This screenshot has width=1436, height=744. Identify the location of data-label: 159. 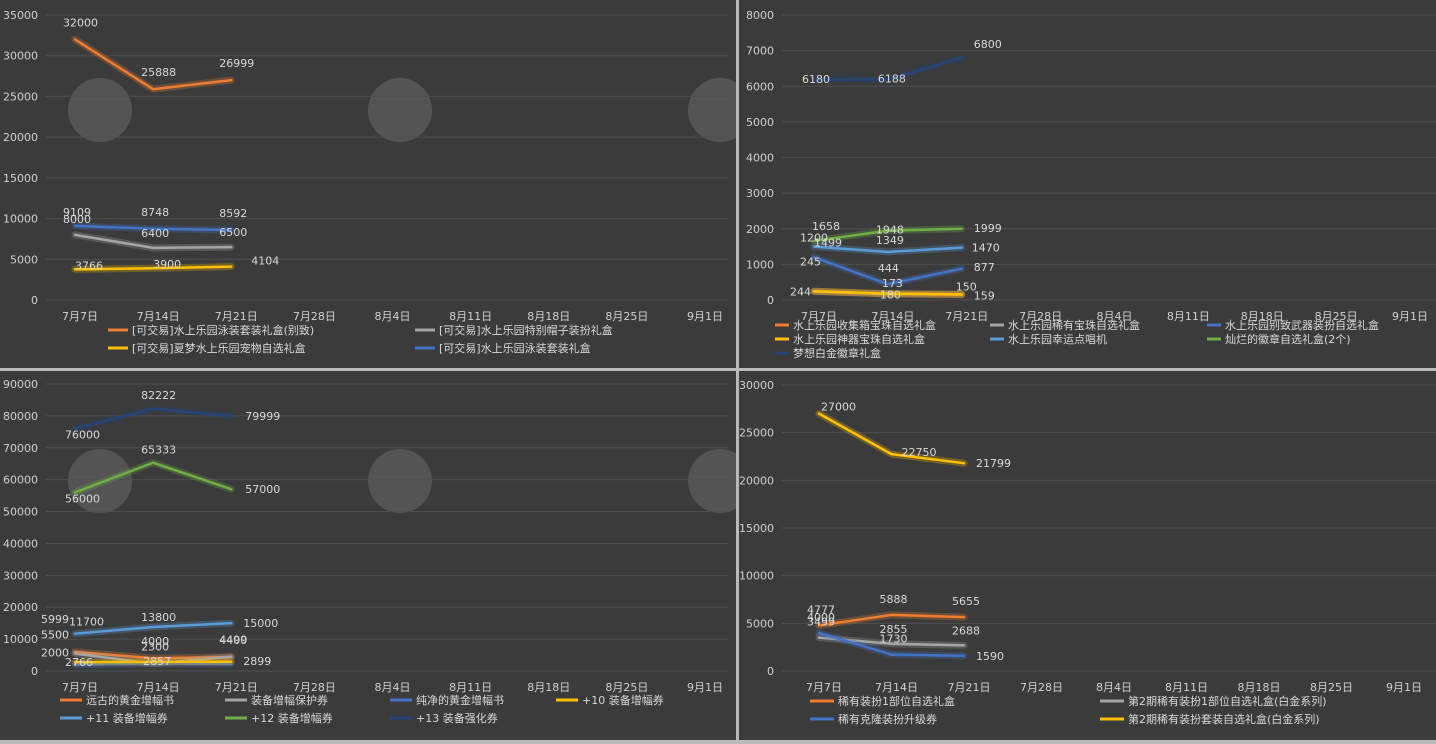
(984, 295).